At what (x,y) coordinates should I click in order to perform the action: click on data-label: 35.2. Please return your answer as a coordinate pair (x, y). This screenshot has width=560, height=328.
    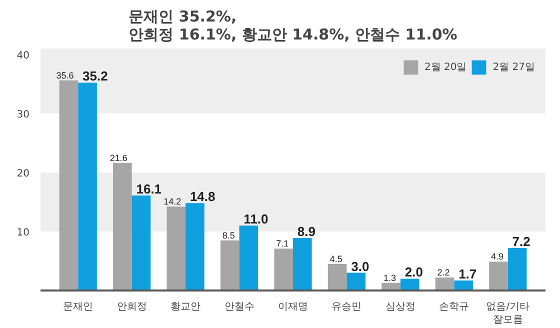
    Looking at the image, I should click on (95, 76).